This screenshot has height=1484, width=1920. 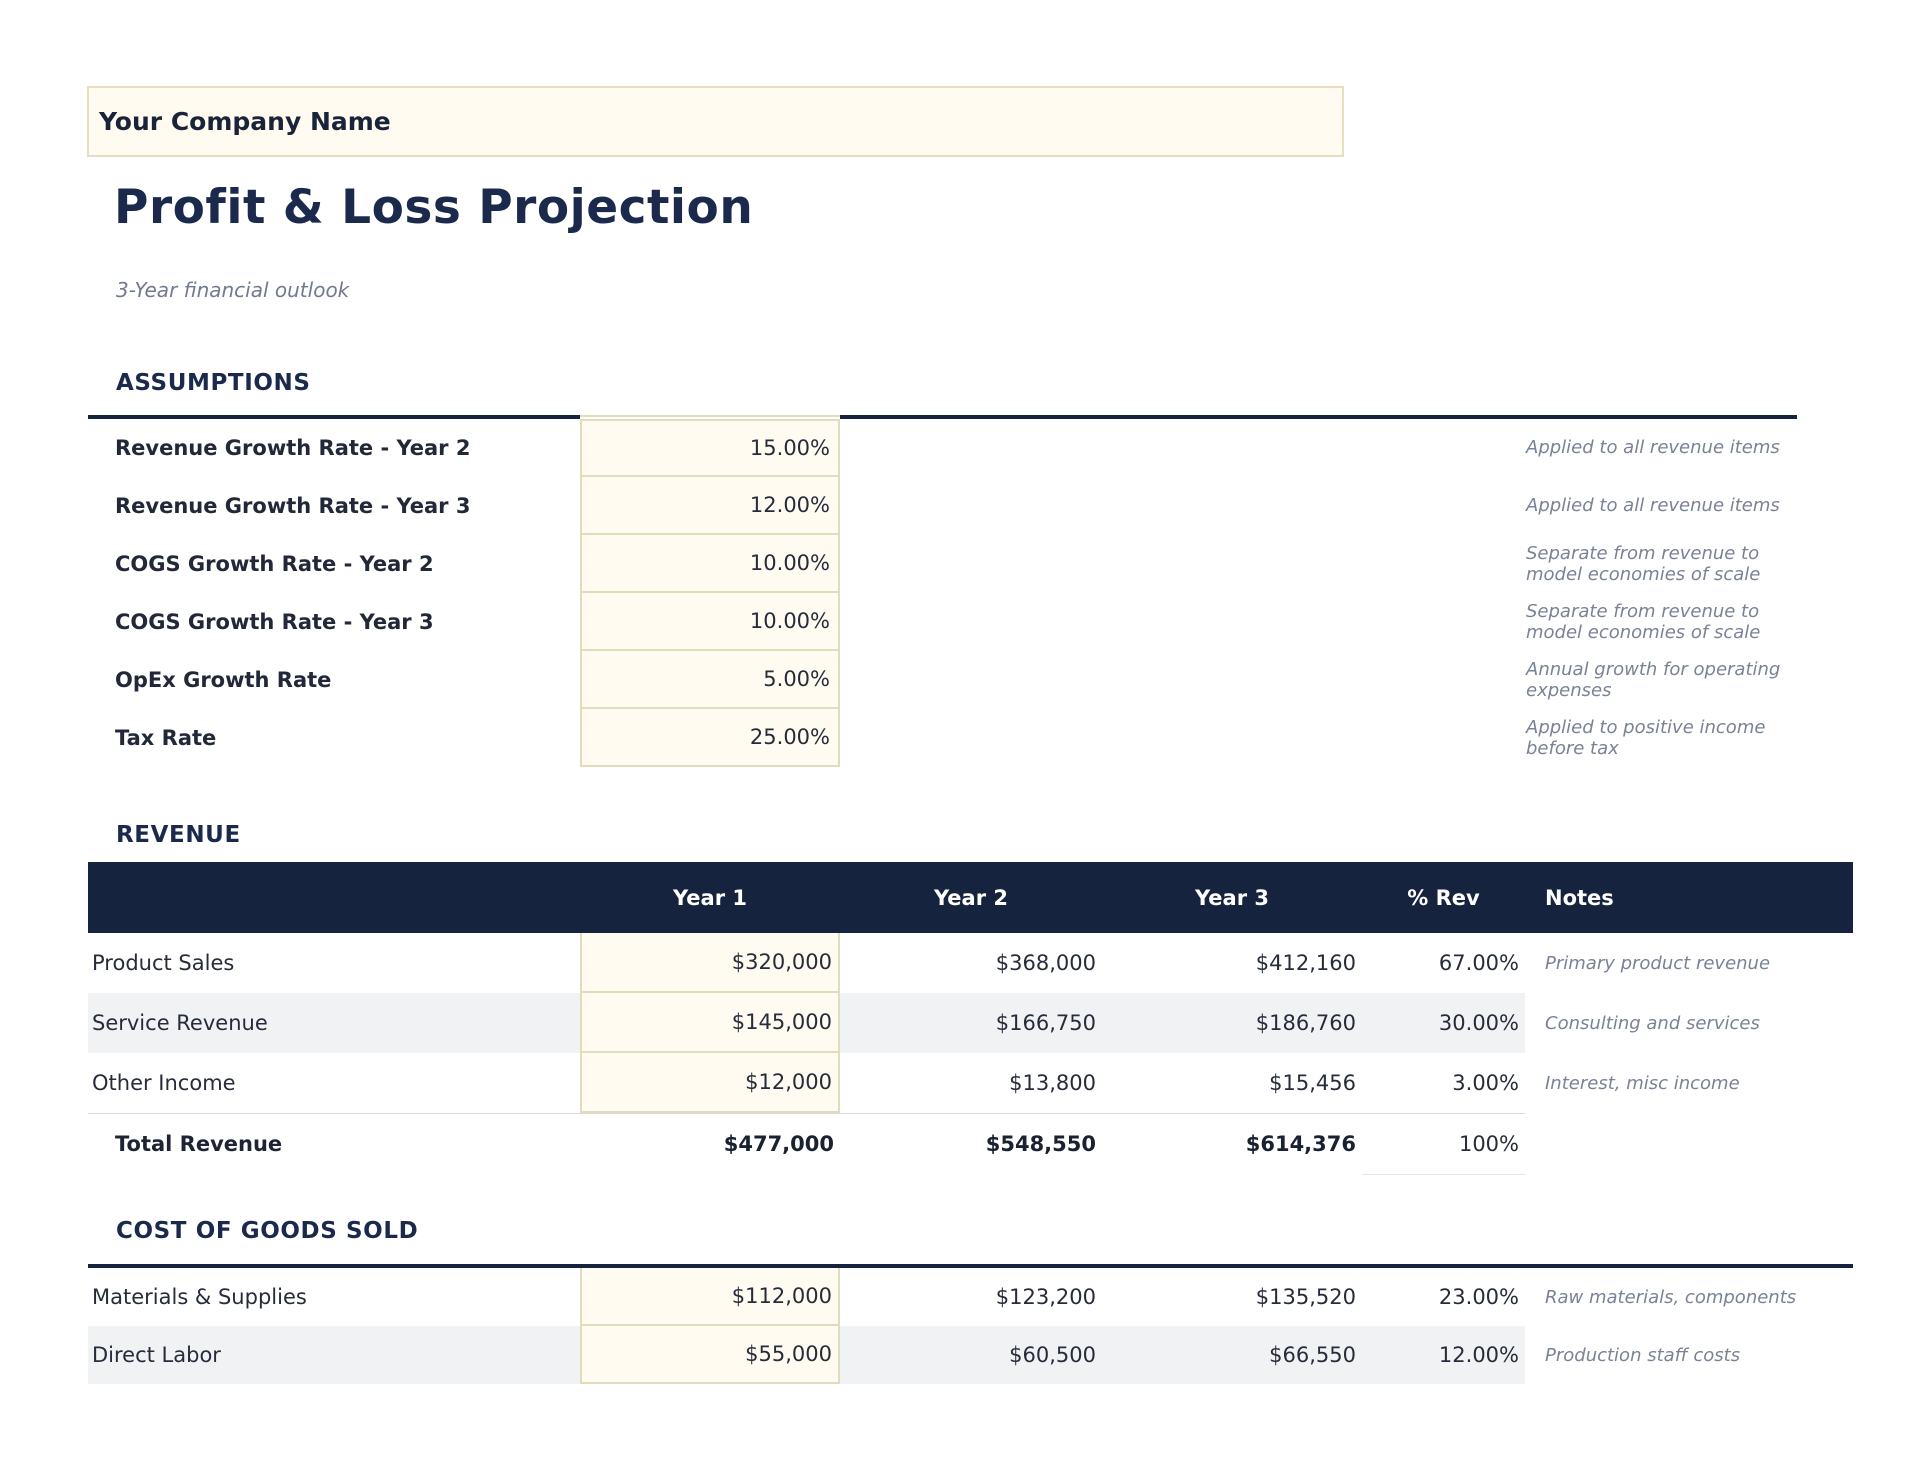 What do you see at coordinates (1658, 963) in the screenshot?
I see `row-note: Primary product revenue` at bounding box center [1658, 963].